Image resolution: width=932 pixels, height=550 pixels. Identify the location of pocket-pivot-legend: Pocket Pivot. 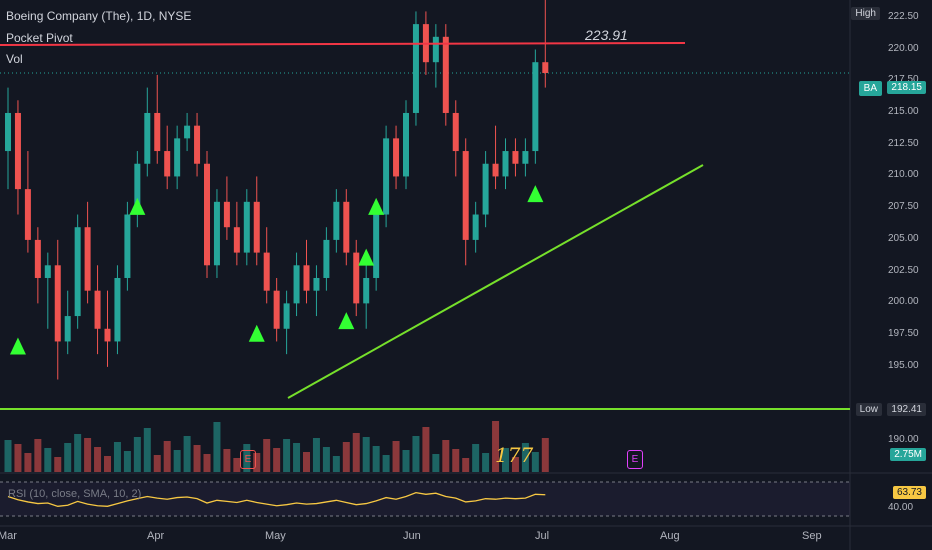
(39, 38).